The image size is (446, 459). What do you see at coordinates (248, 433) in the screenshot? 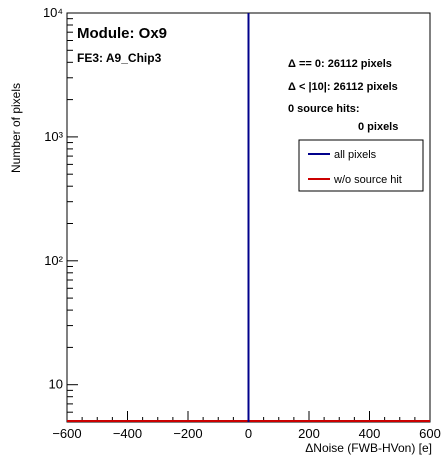
I see `x-tick-label: 0` at bounding box center [248, 433].